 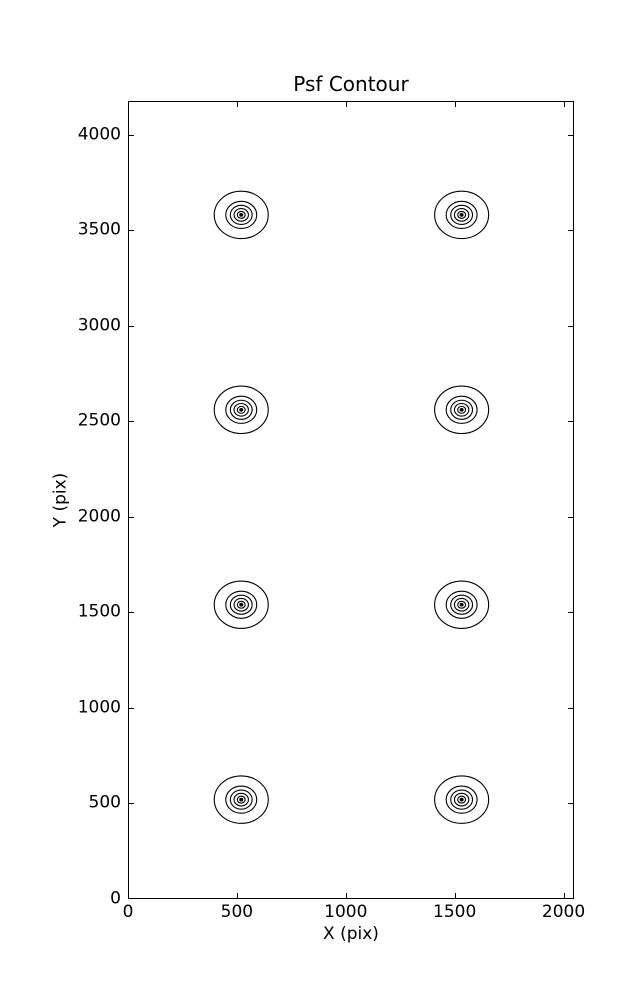 I want to click on y-tick-label: 3000, so click(x=99, y=325).